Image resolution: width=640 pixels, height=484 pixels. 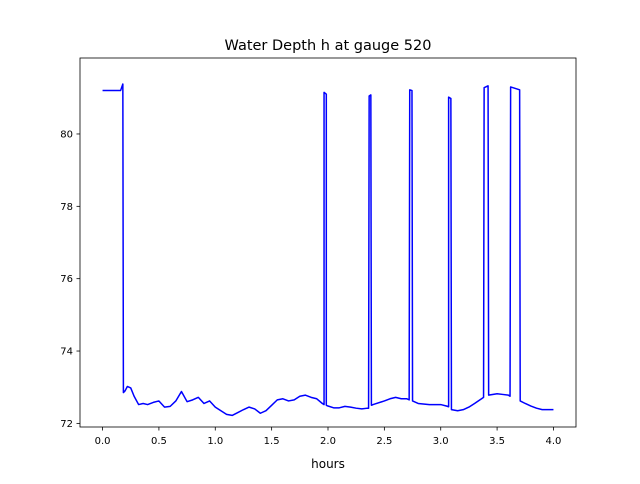 What do you see at coordinates (554, 441) in the screenshot?
I see `x-tick-label: 4.0` at bounding box center [554, 441].